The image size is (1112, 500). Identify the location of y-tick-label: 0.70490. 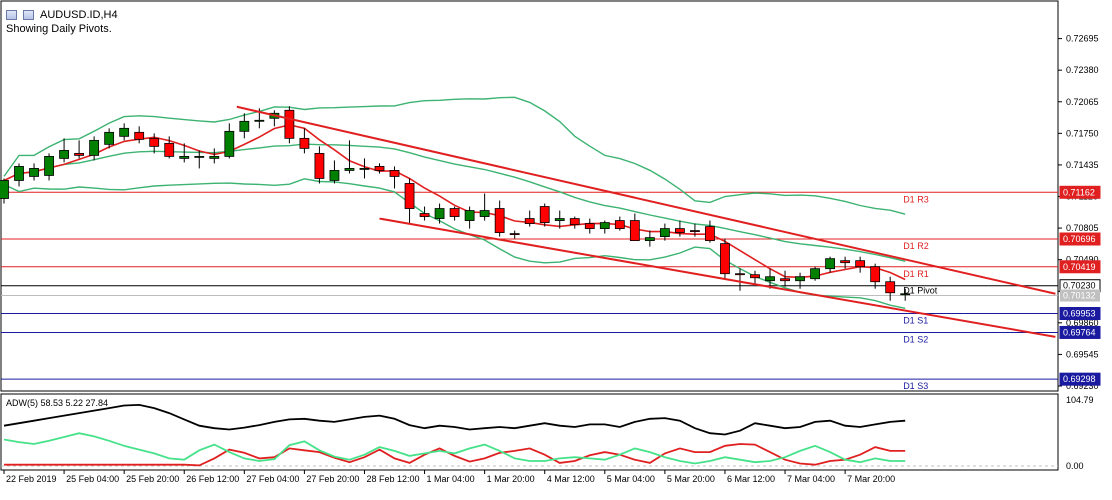
(1082, 260).